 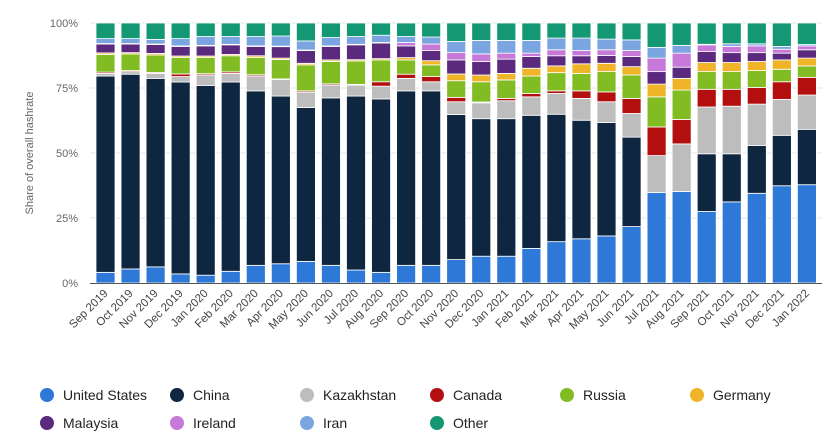 What do you see at coordinates (323, 423) in the screenshot?
I see `legend-item: Iran` at bounding box center [323, 423].